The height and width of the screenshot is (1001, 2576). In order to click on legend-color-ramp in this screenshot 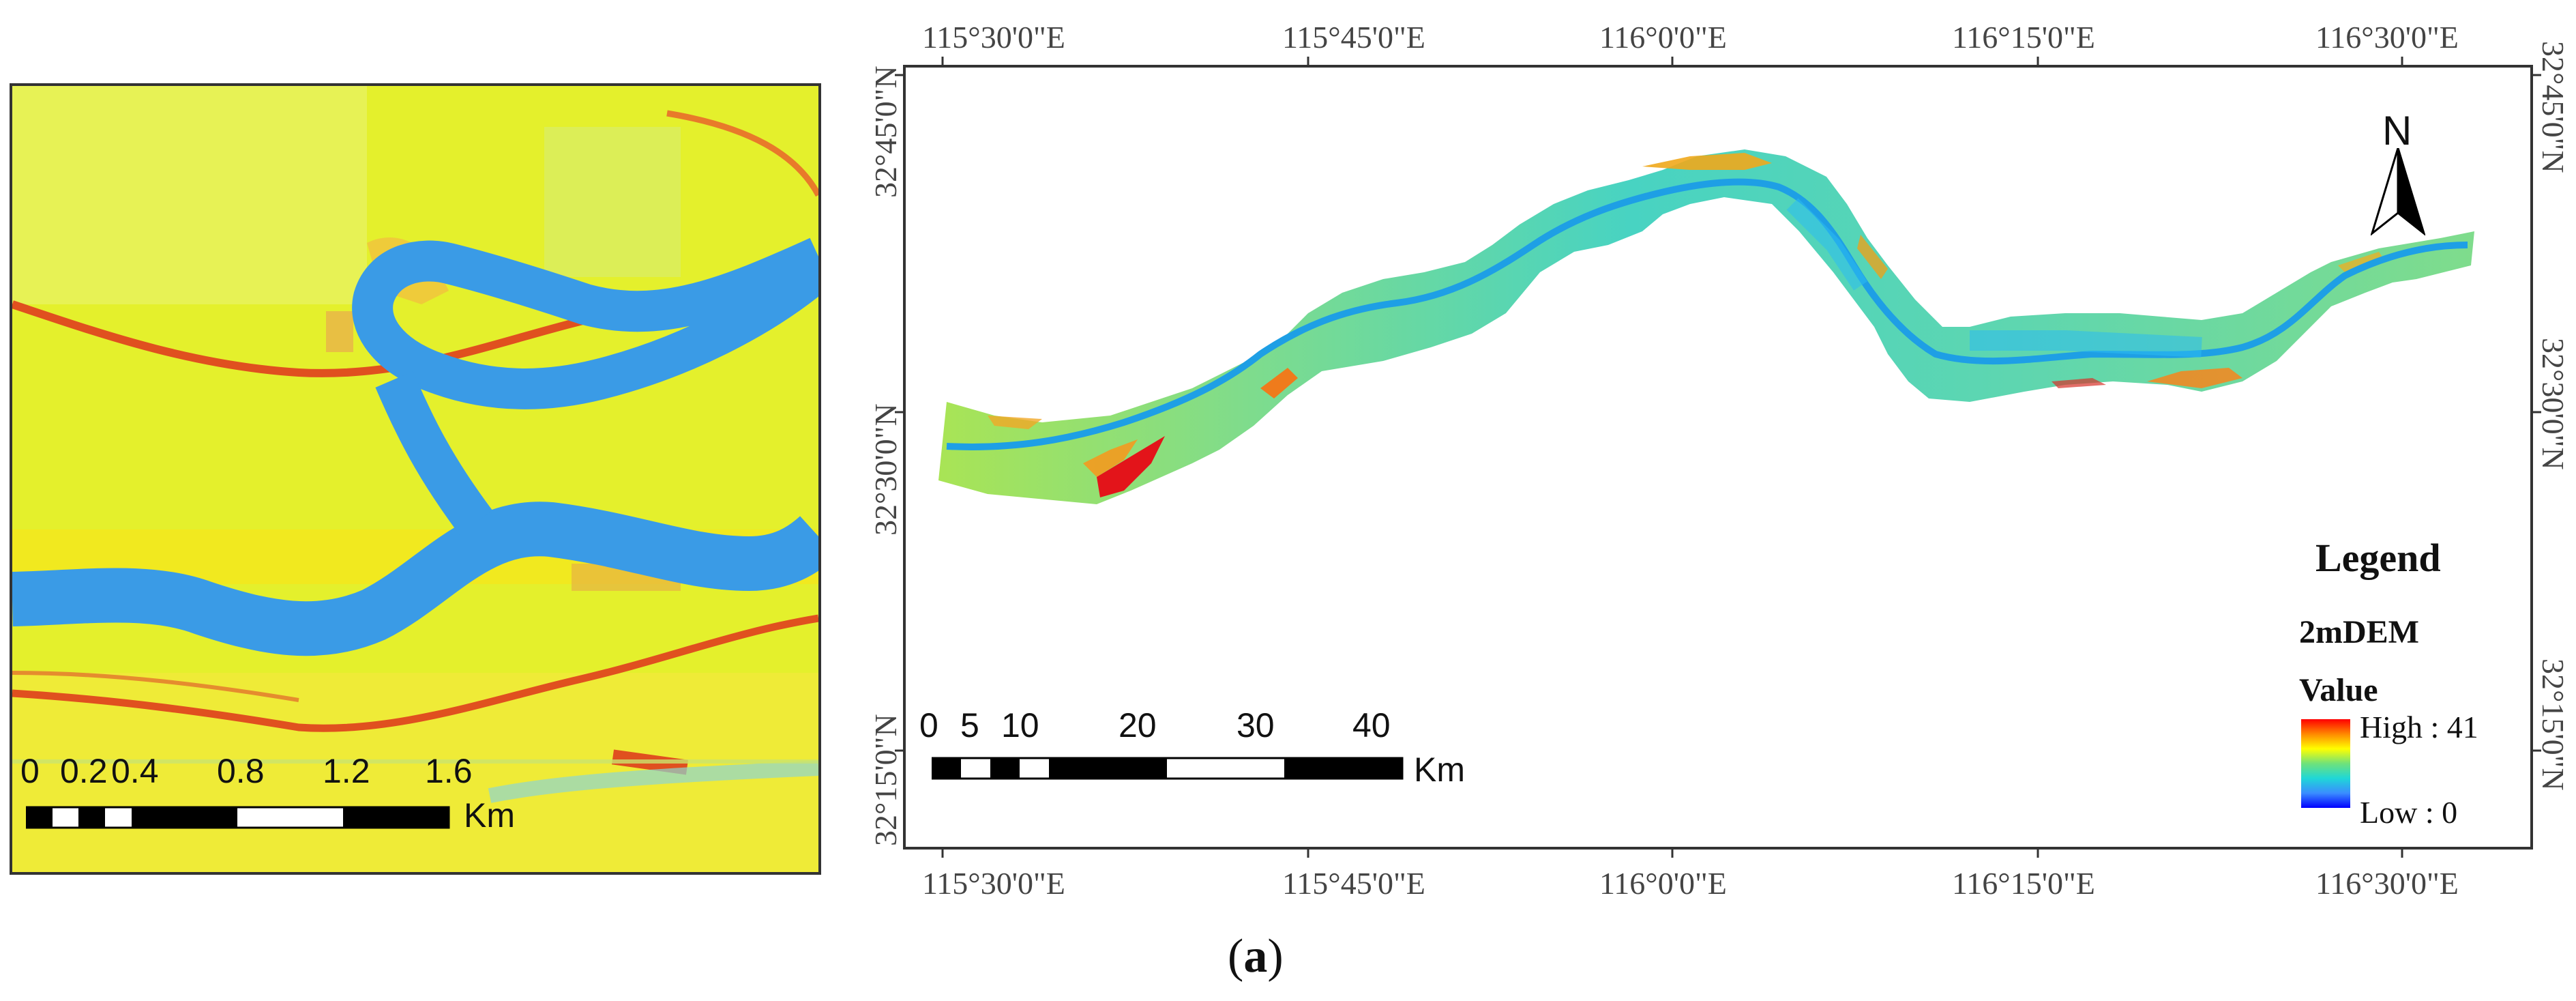, I will do `click(2325, 763)`.